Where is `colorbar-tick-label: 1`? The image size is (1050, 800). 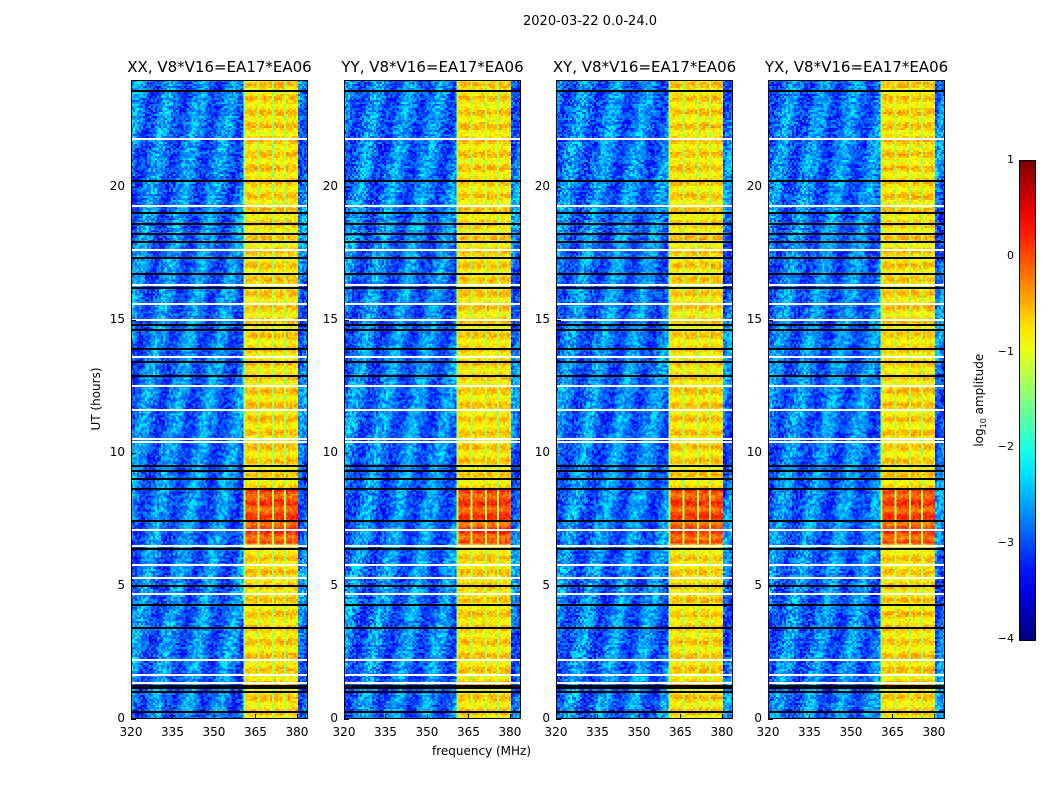 colorbar-tick-label: 1 is located at coordinates (1010, 159).